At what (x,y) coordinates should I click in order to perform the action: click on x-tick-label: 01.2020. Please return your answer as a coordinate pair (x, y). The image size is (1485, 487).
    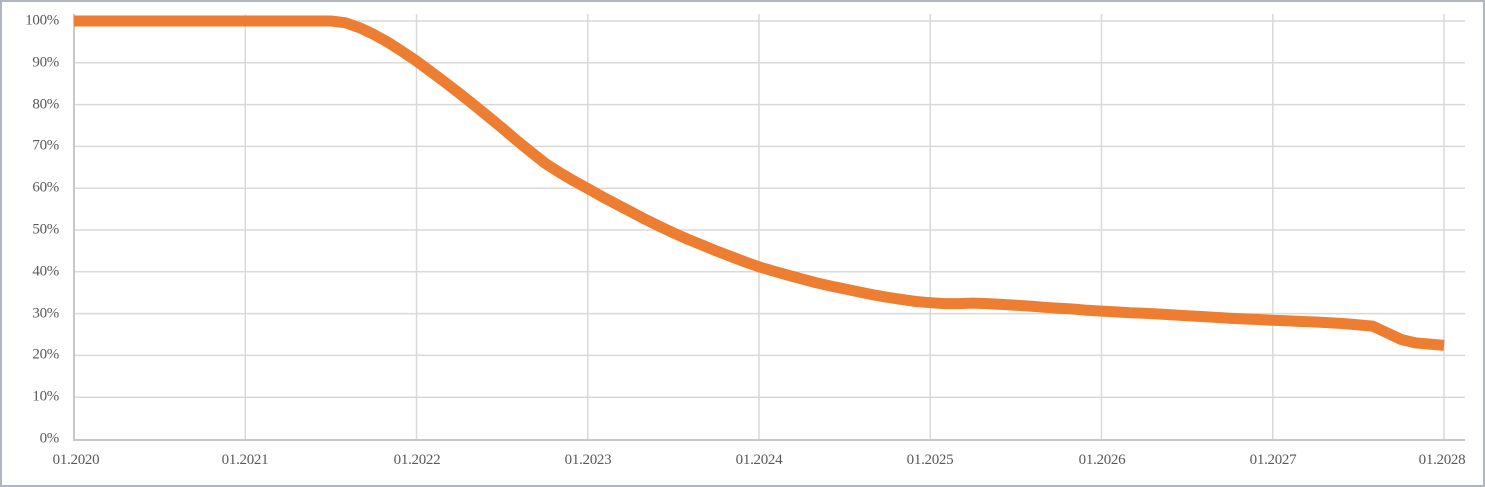
    Looking at the image, I should click on (76, 460).